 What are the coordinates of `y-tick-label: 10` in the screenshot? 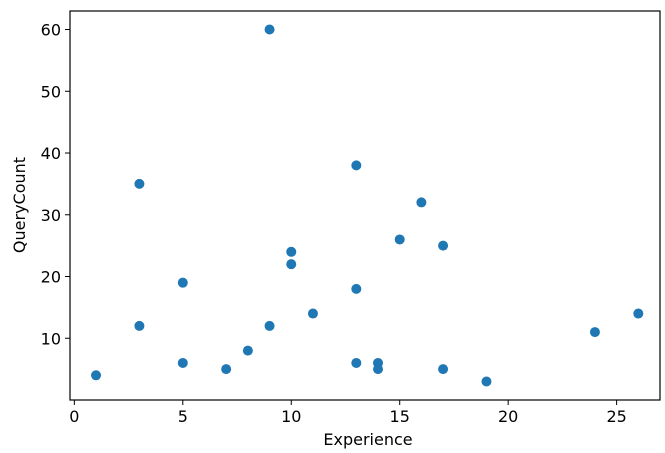 It's located at (51, 338).